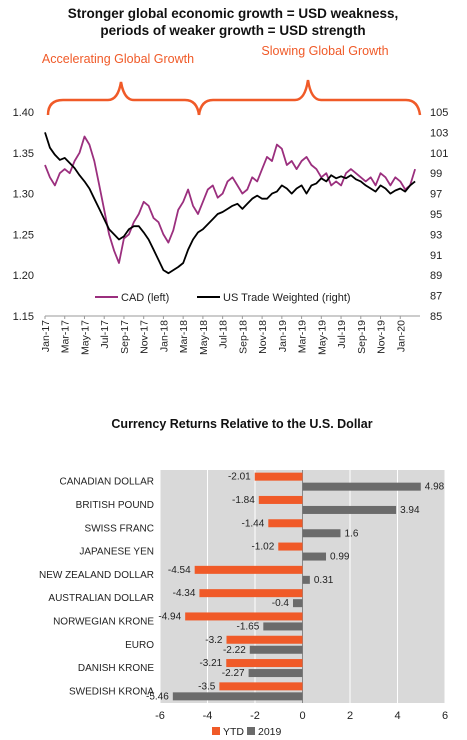 This screenshot has width=467, height=740. I want to click on x-axis-tick-label: Sep-19, so click(362, 337).